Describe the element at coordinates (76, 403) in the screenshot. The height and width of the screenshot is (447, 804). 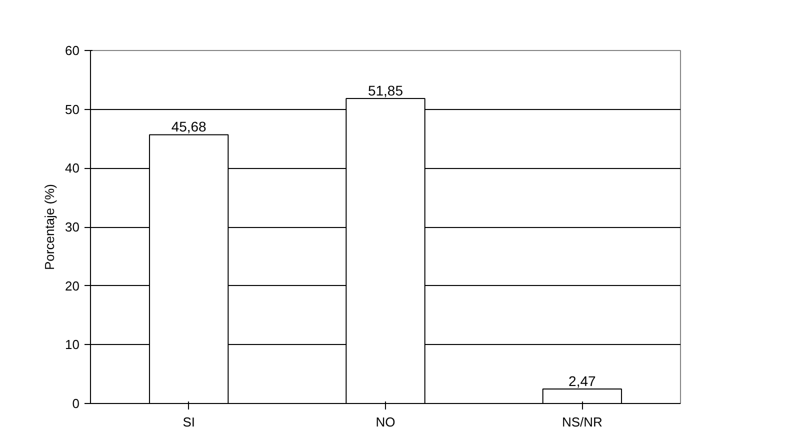
I see `y-tick-label: 0` at that location.